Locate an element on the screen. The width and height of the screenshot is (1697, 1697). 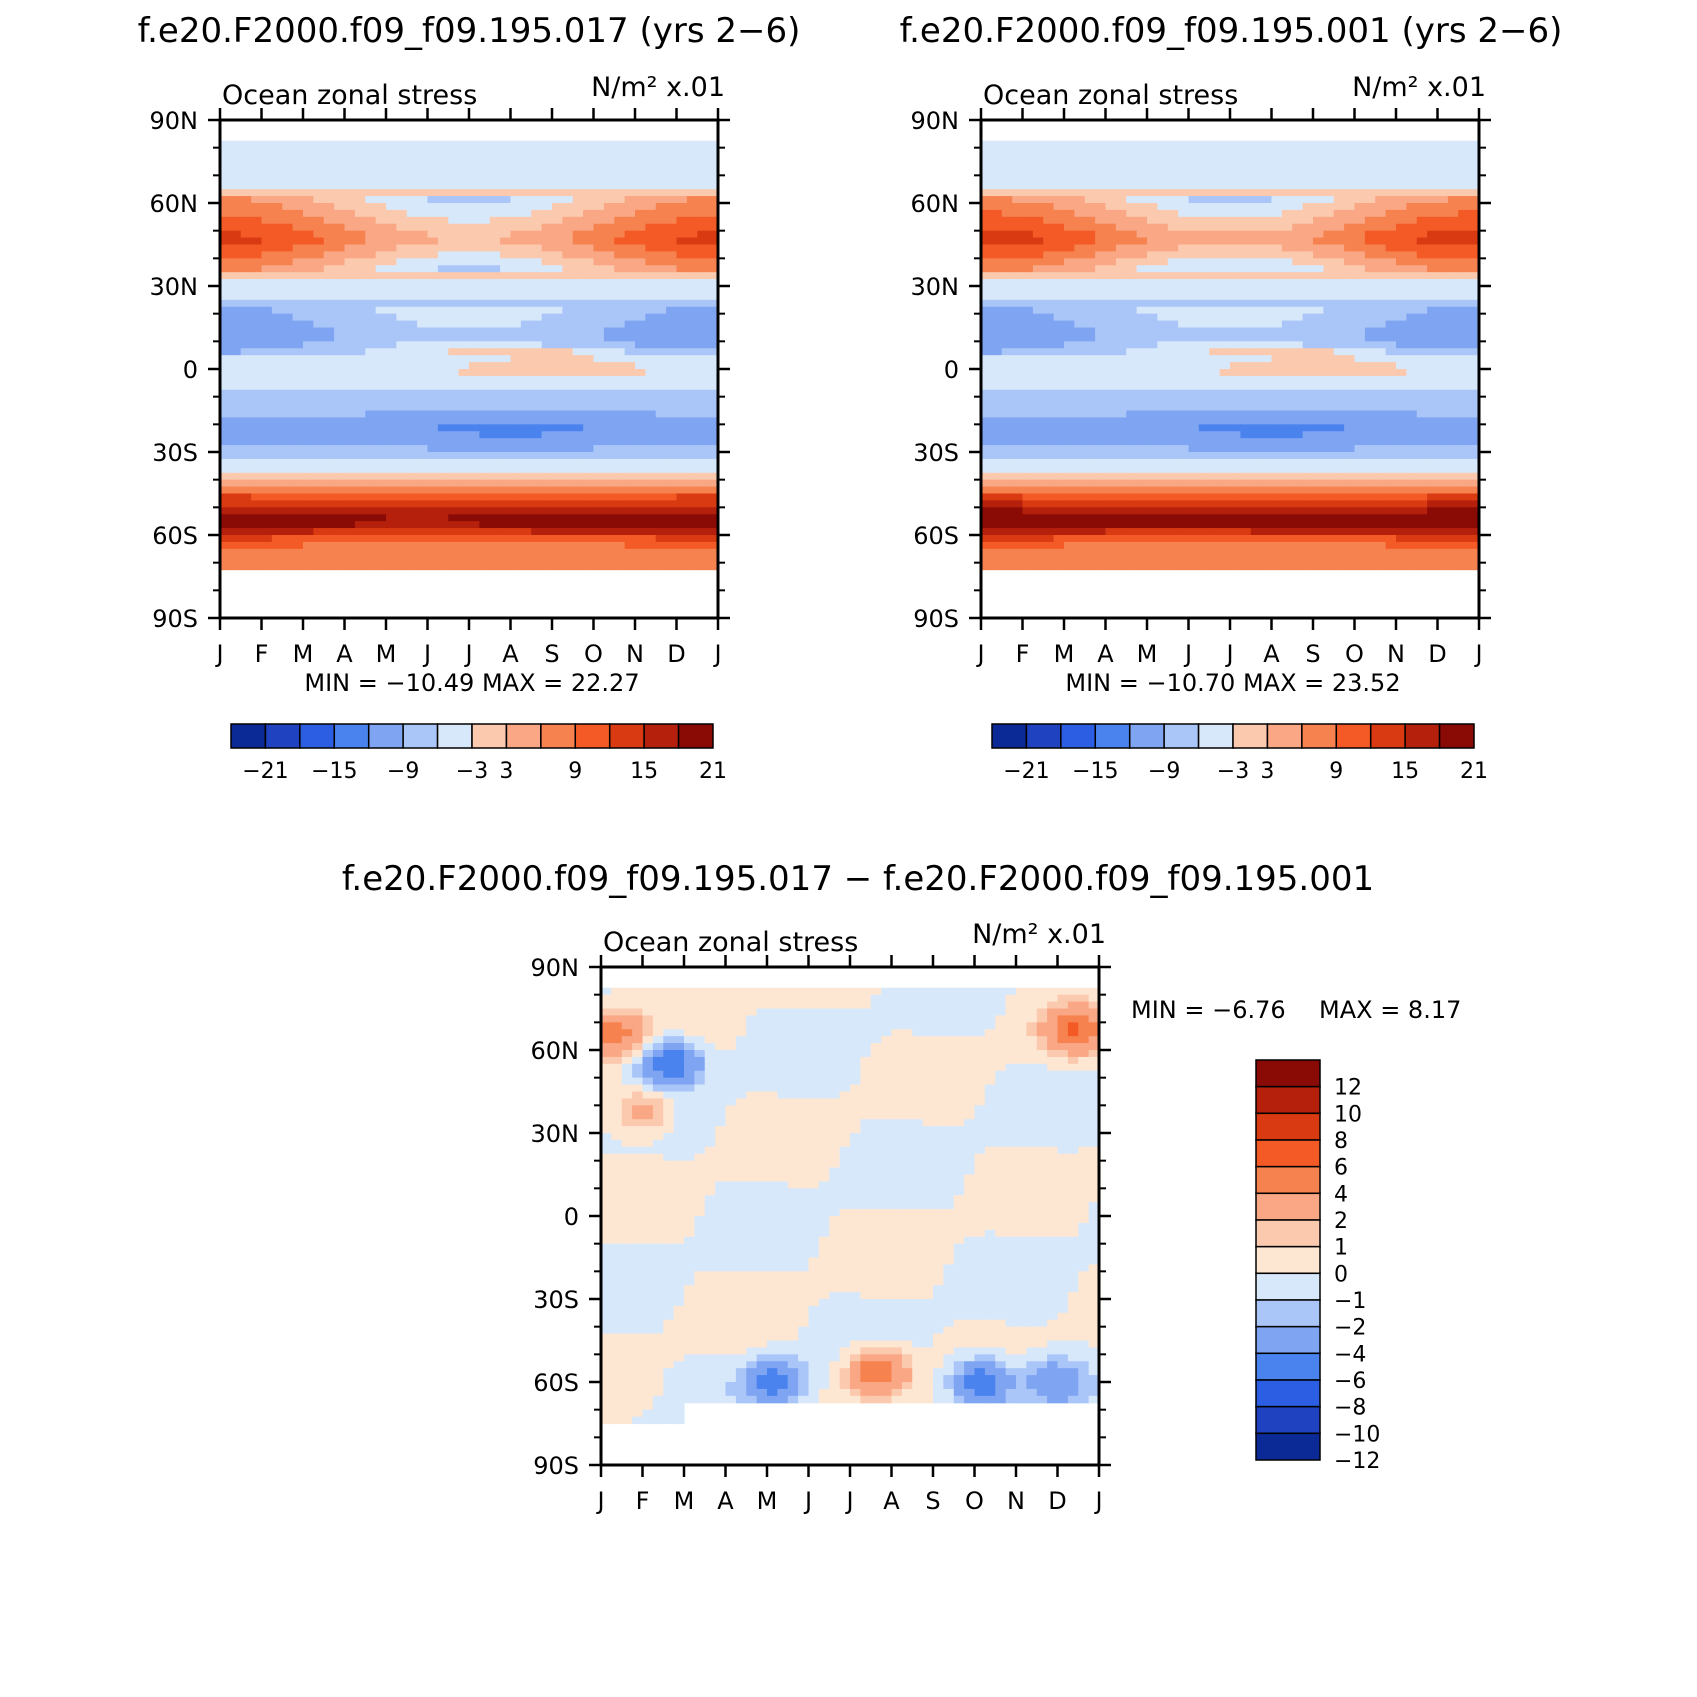
panel-a-x-tick-label: M is located at coordinates (386, 654).